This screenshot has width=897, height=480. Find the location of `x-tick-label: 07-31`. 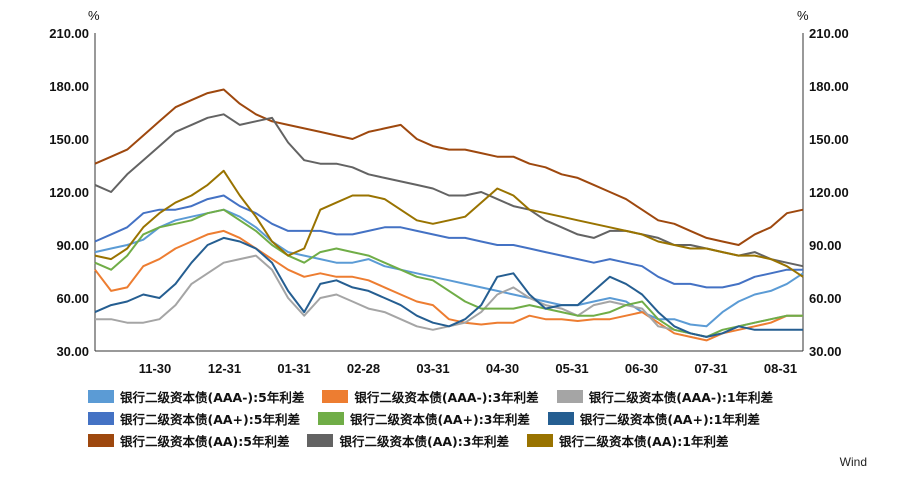

x-tick-label: 07-31 is located at coordinates (710, 368).